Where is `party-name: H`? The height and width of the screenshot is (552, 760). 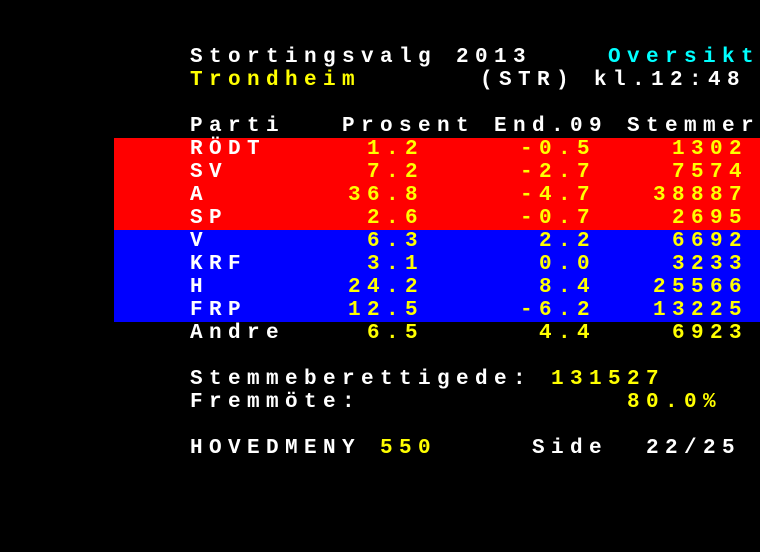 party-name: H is located at coordinates (200, 287).